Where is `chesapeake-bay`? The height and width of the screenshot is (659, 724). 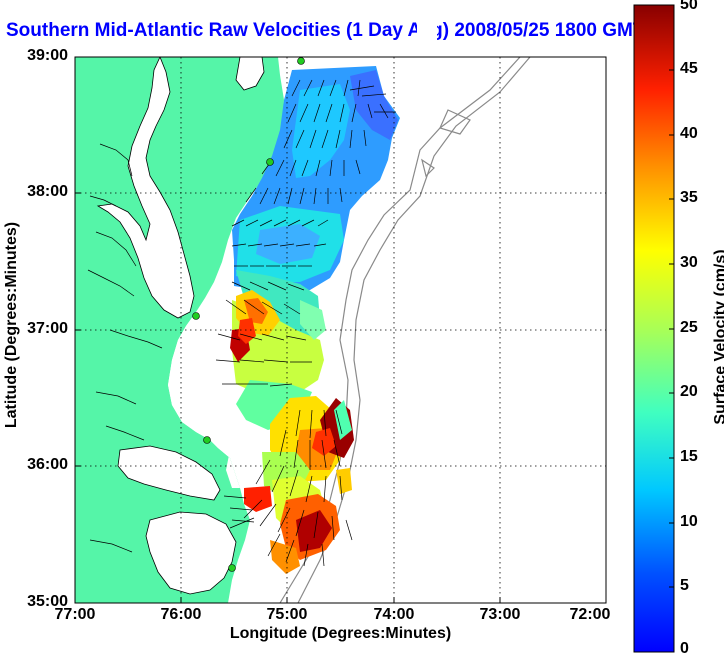 chesapeake-bay is located at coordinates (145, 188).